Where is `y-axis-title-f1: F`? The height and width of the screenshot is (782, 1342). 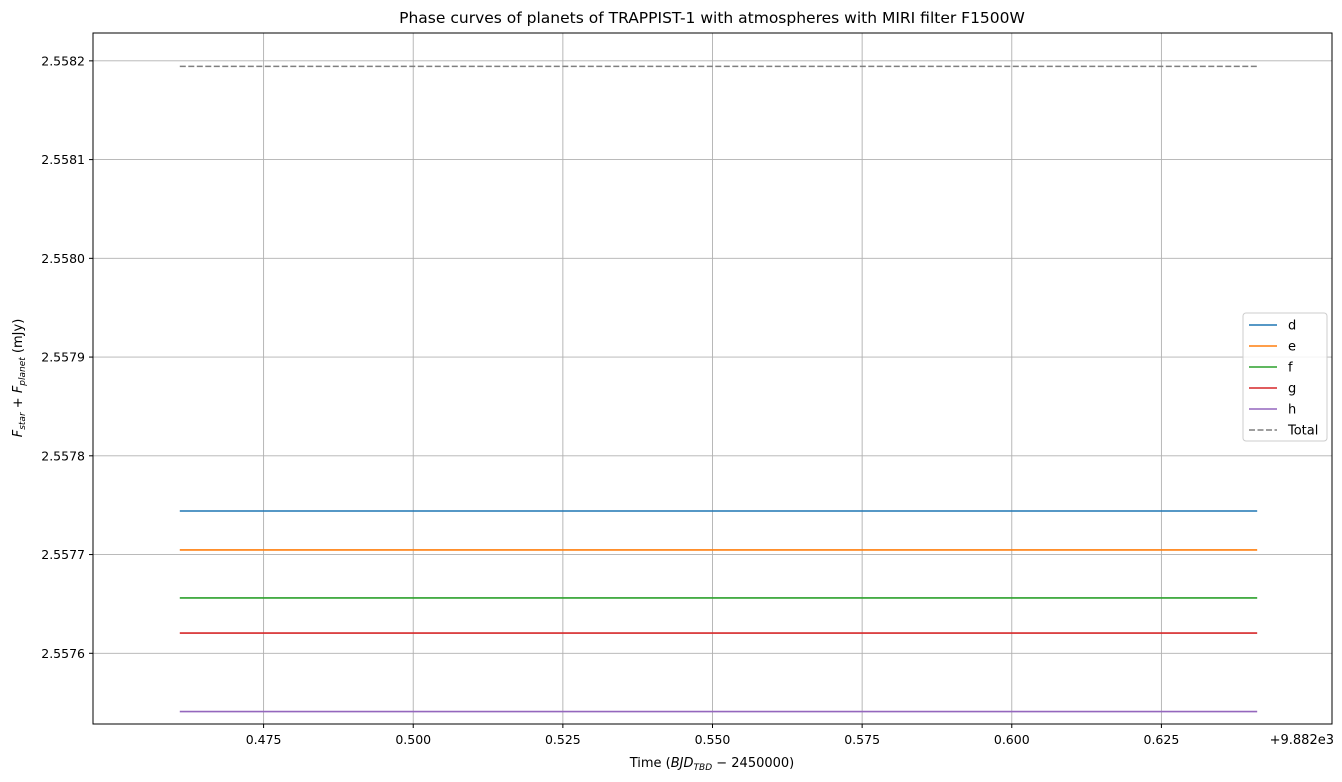
y-axis-title-f1: F is located at coordinates (18, 433).